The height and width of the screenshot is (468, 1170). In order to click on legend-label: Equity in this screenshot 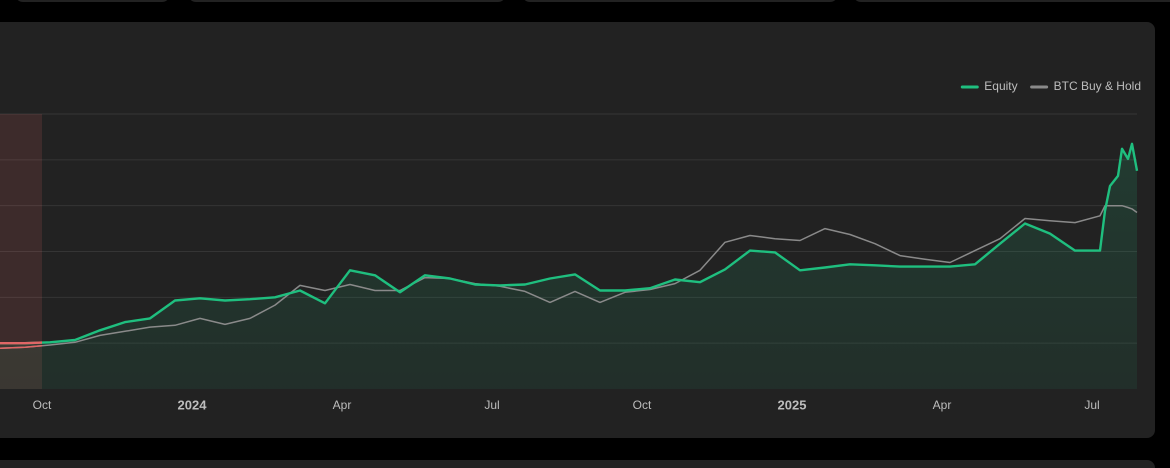, I will do `click(1000, 86)`.